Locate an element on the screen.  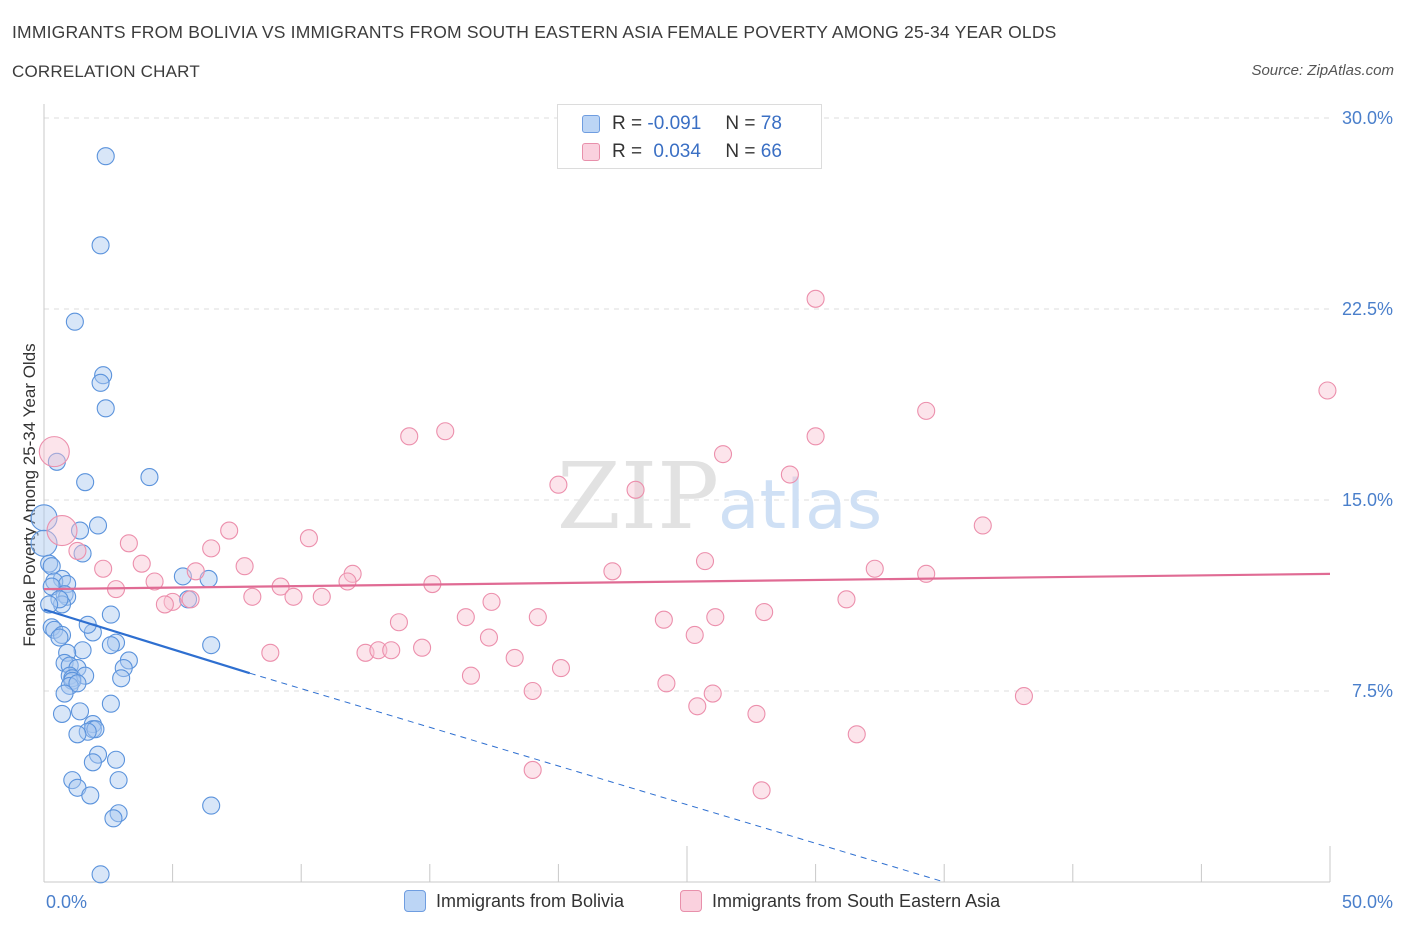
legend-r-value-bolivia: -0.091 is located at coordinates (674, 123).